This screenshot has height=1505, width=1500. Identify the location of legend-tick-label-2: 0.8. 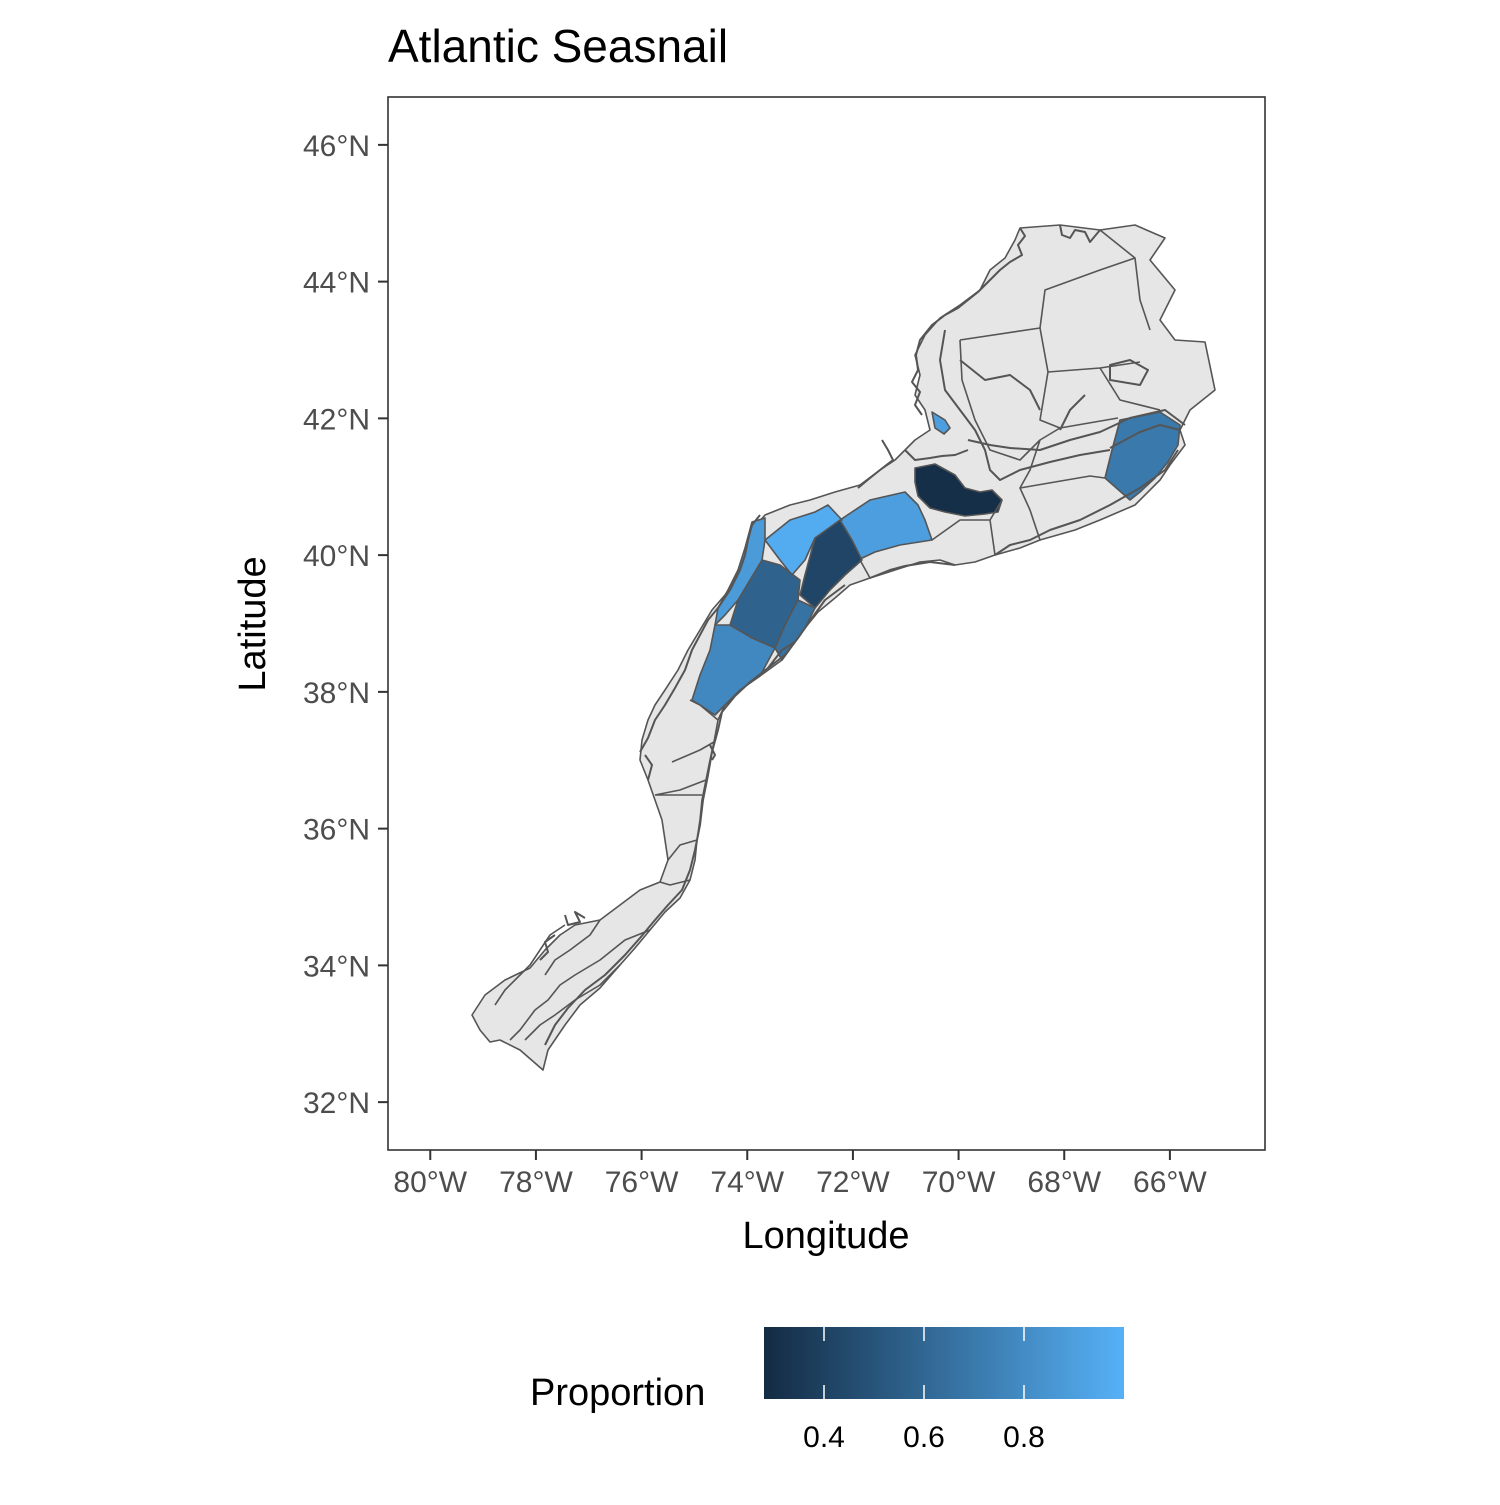
(1024, 1437).